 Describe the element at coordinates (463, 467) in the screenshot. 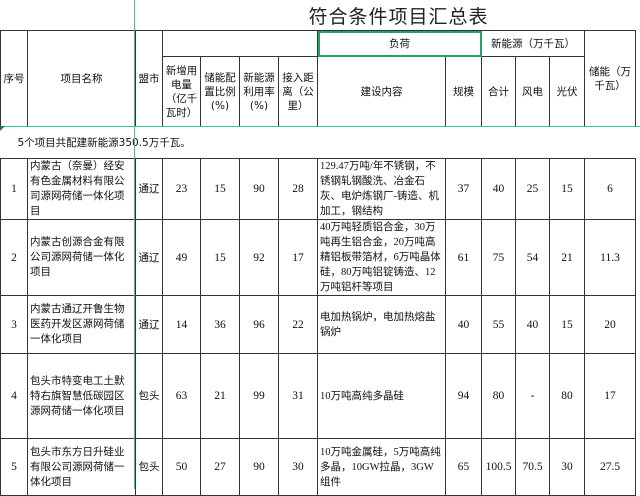

I see `cell-scale: 65` at that location.